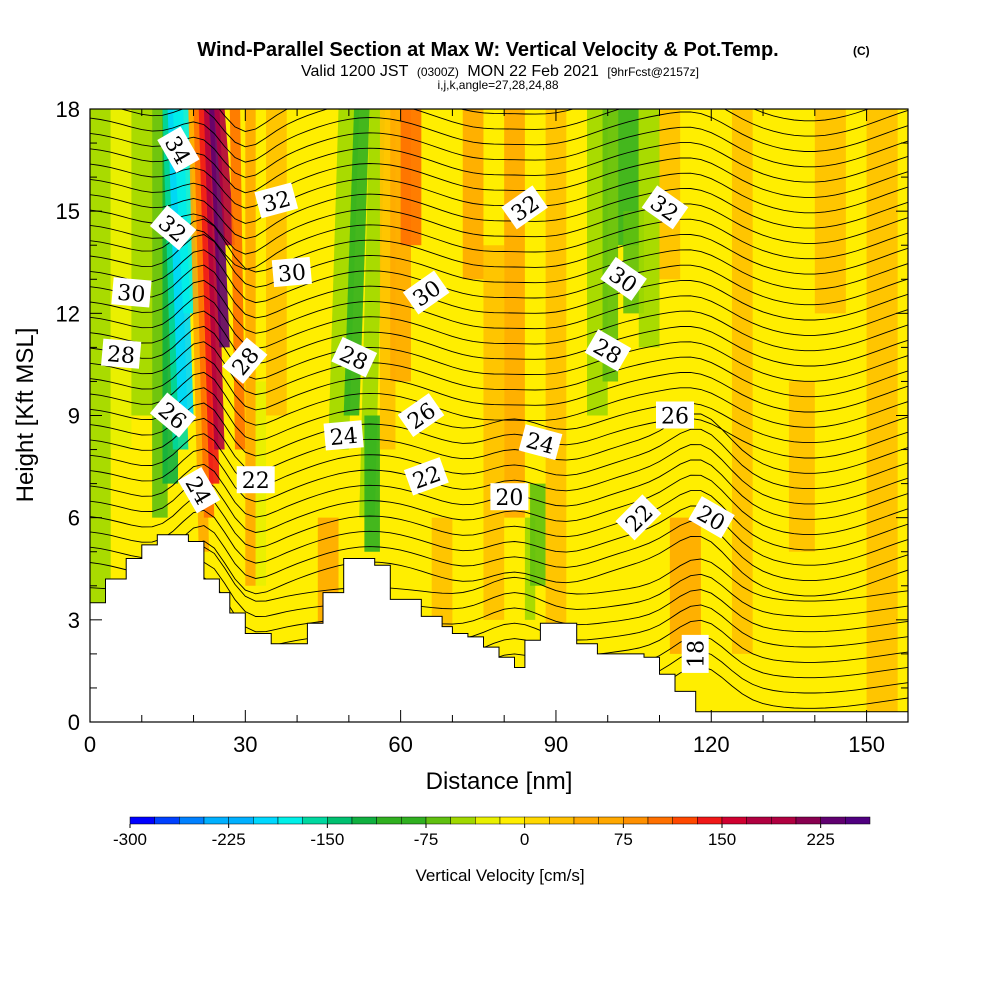  Describe the element at coordinates (229, 839) in the screenshot. I see `colorbar-tick-label: -225` at that location.